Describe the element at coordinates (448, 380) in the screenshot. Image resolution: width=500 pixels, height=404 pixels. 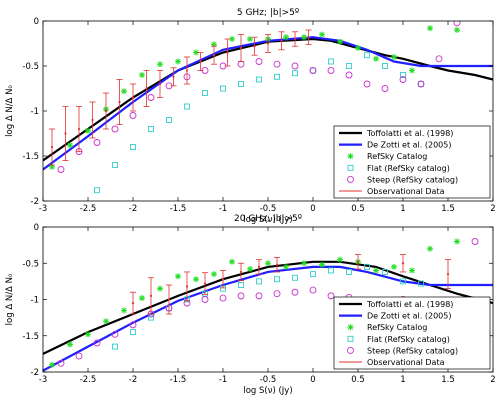
I see `x-tick-label: 1.5` at that location.